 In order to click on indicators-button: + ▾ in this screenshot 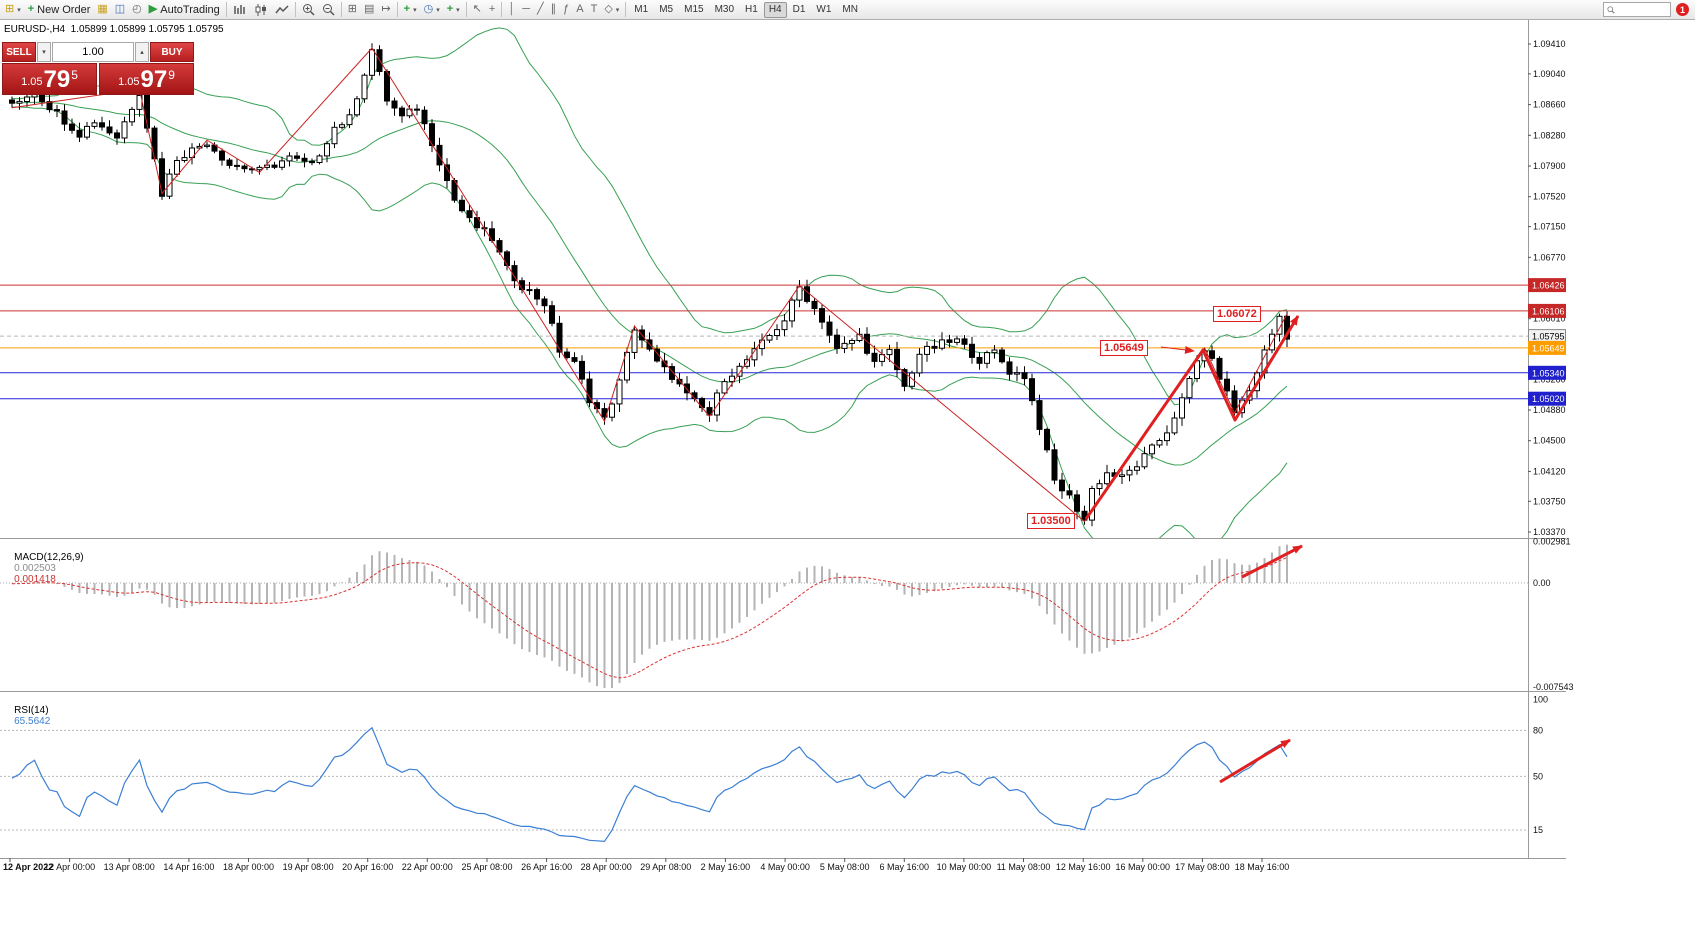, I will do `click(453, 10)`.